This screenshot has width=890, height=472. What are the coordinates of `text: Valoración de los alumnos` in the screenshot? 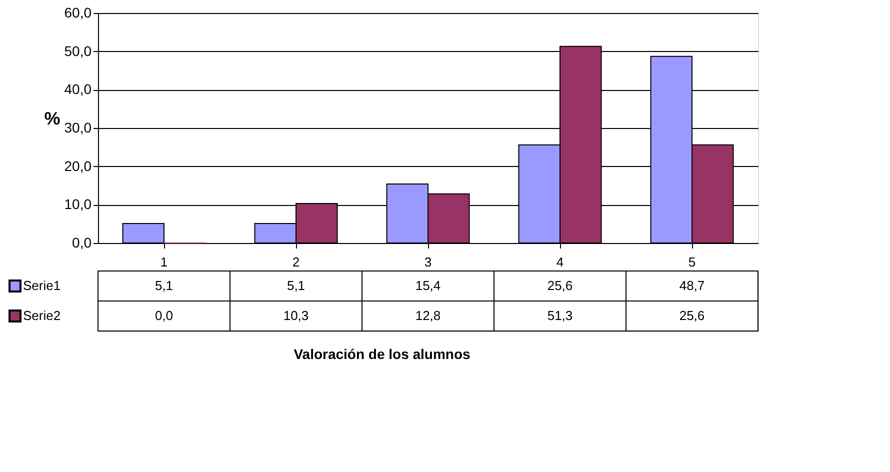 It's located at (382, 354).